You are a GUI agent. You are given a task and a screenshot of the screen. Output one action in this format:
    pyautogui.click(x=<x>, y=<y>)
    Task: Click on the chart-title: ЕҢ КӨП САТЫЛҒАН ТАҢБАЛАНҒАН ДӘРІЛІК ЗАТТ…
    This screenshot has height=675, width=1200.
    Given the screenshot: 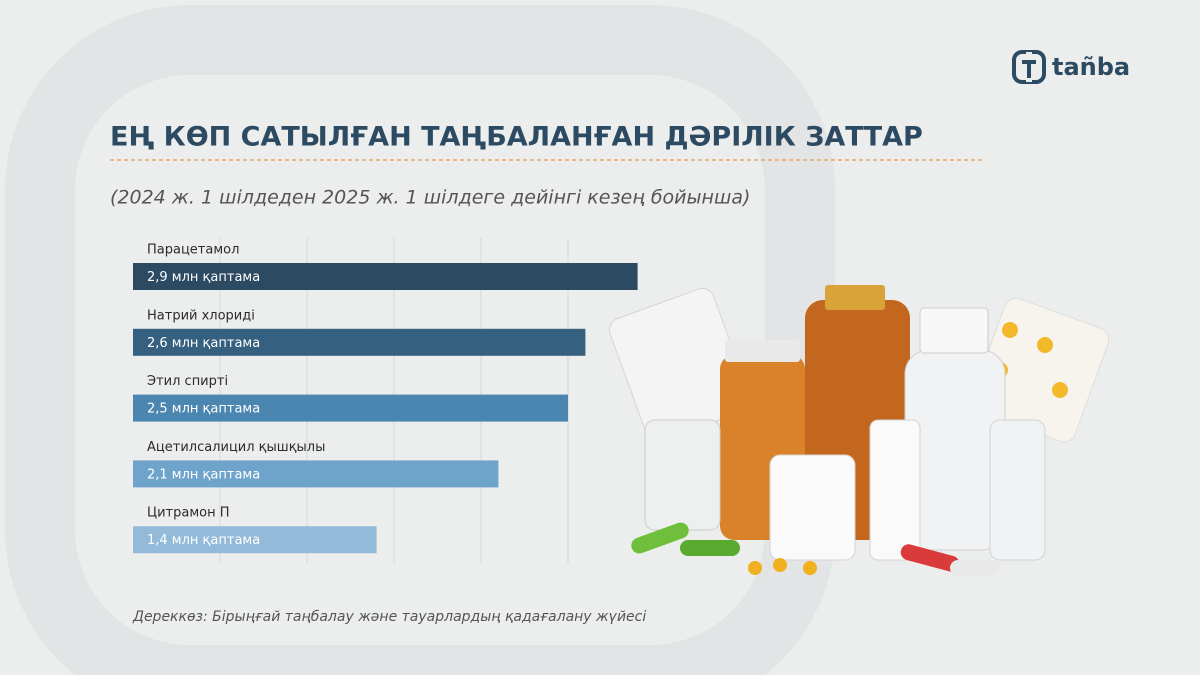 What is the action you would take?
    pyautogui.click(x=516, y=137)
    